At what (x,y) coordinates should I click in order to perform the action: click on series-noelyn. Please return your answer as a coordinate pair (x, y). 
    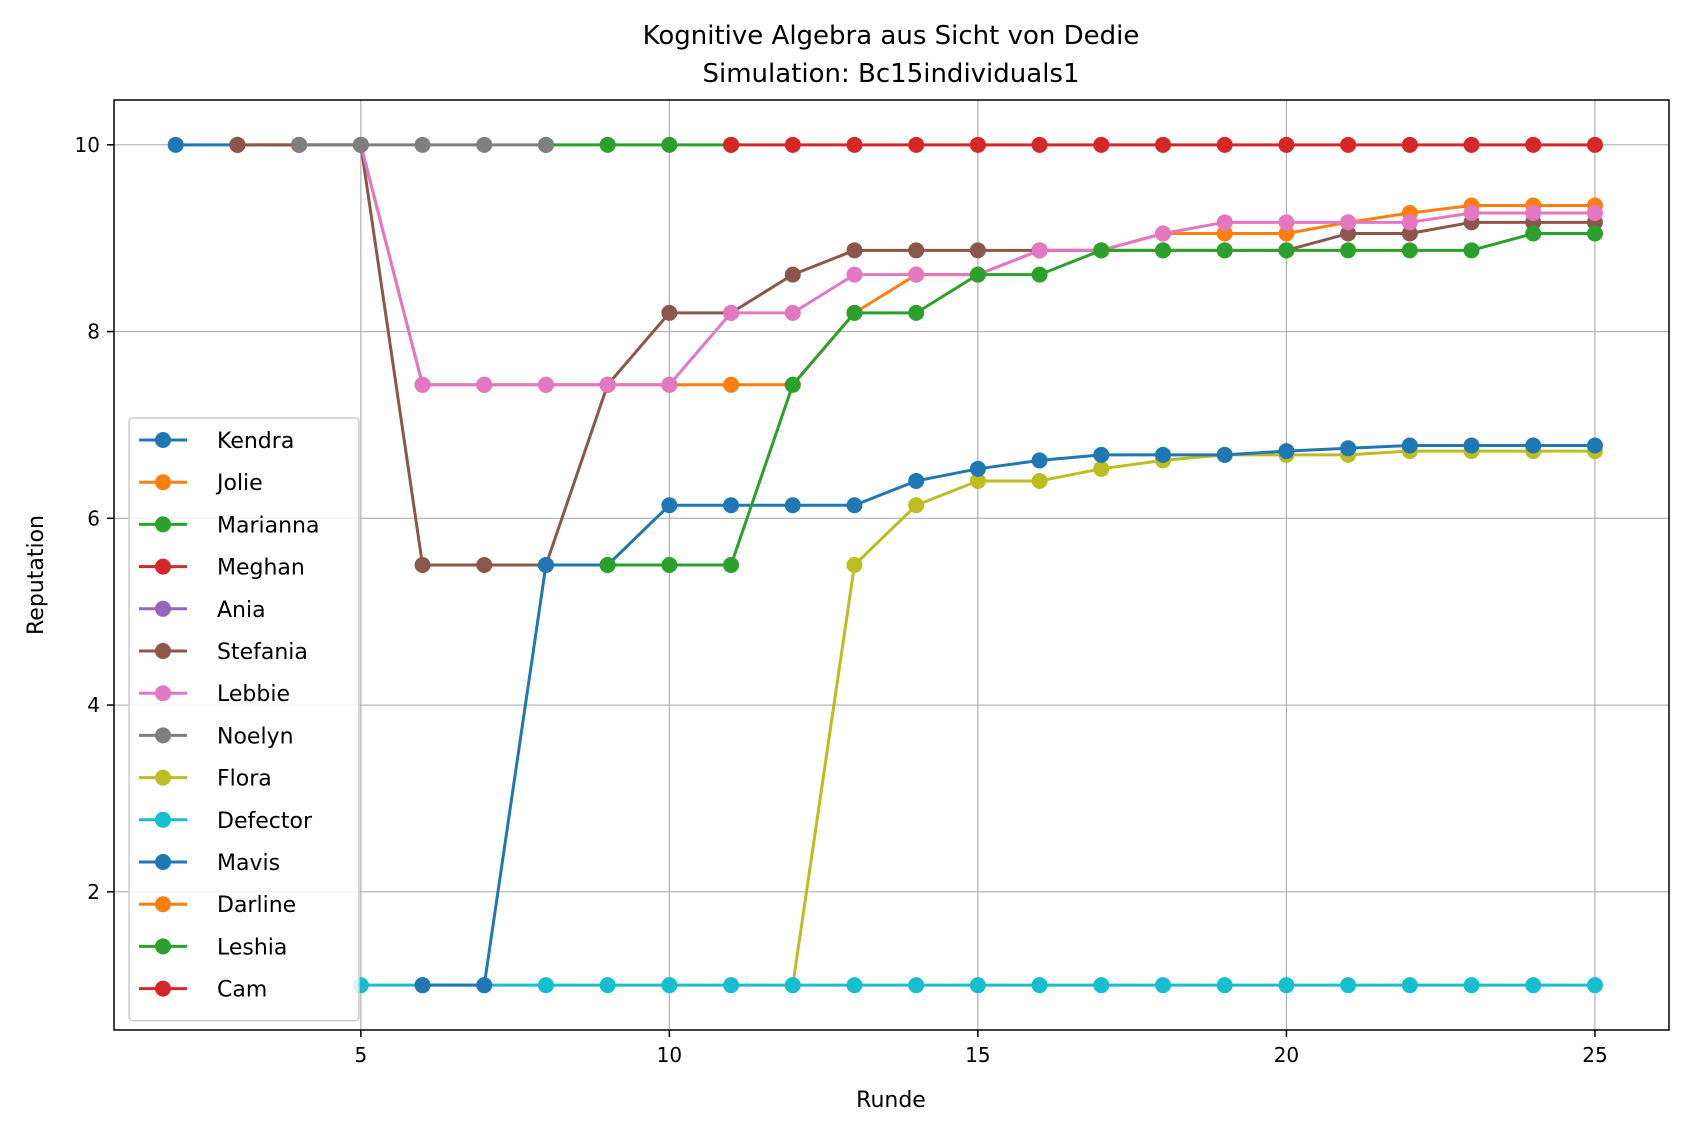
    Looking at the image, I should click on (422, 144).